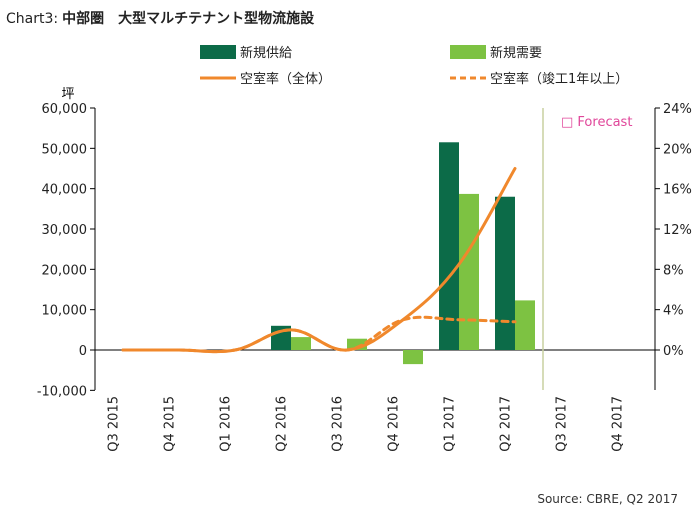 Image resolution: width=700 pixels, height=512 pixels. I want to click on chart-title: Chart3: 中部圏 大型マルチテナント型物流施設, so click(160, 18).